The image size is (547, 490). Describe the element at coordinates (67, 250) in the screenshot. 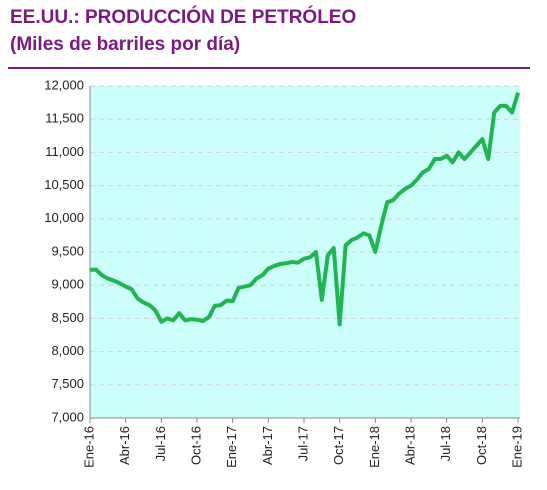

I see `y-tick-label: 9,500` at that location.